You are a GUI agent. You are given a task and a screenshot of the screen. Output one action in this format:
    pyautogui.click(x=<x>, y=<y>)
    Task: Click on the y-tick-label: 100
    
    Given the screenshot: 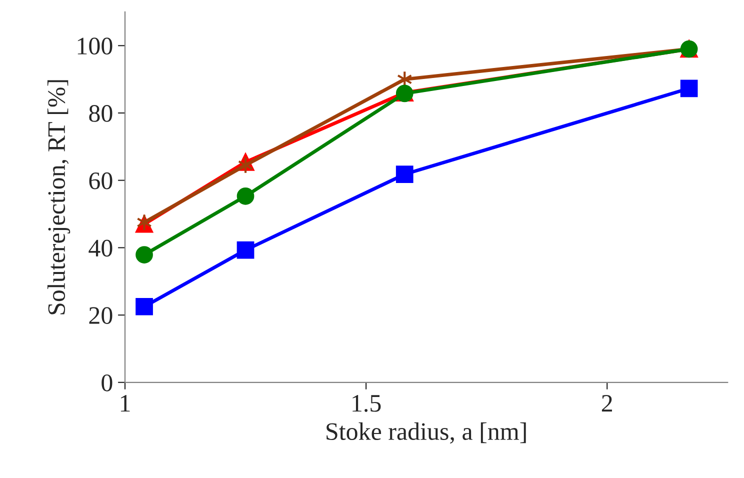 What is the action you would take?
    pyautogui.click(x=95, y=46)
    